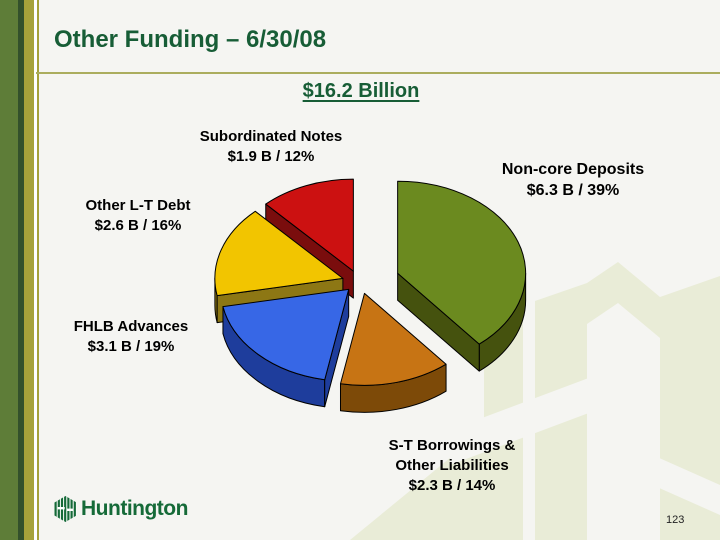  Describe the element at coordinates (378, 73) in the screenshot. I see `header-rule` at that location.